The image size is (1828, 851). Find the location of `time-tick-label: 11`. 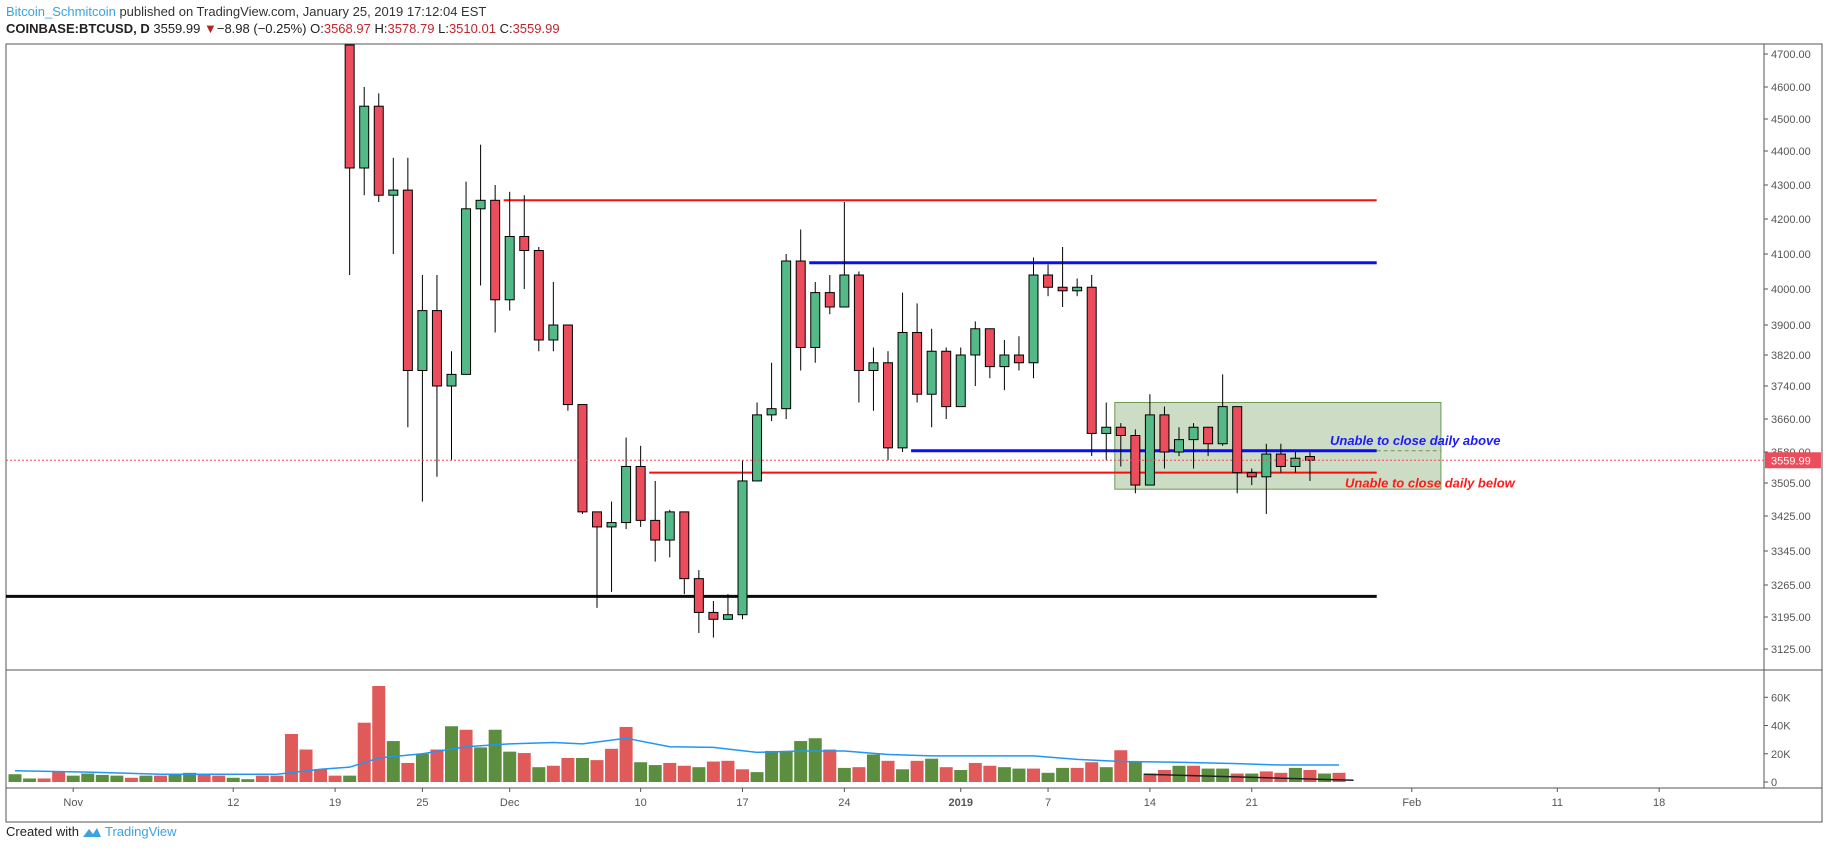

time-tick-label: 11 is located at coordinates (1557, 803).